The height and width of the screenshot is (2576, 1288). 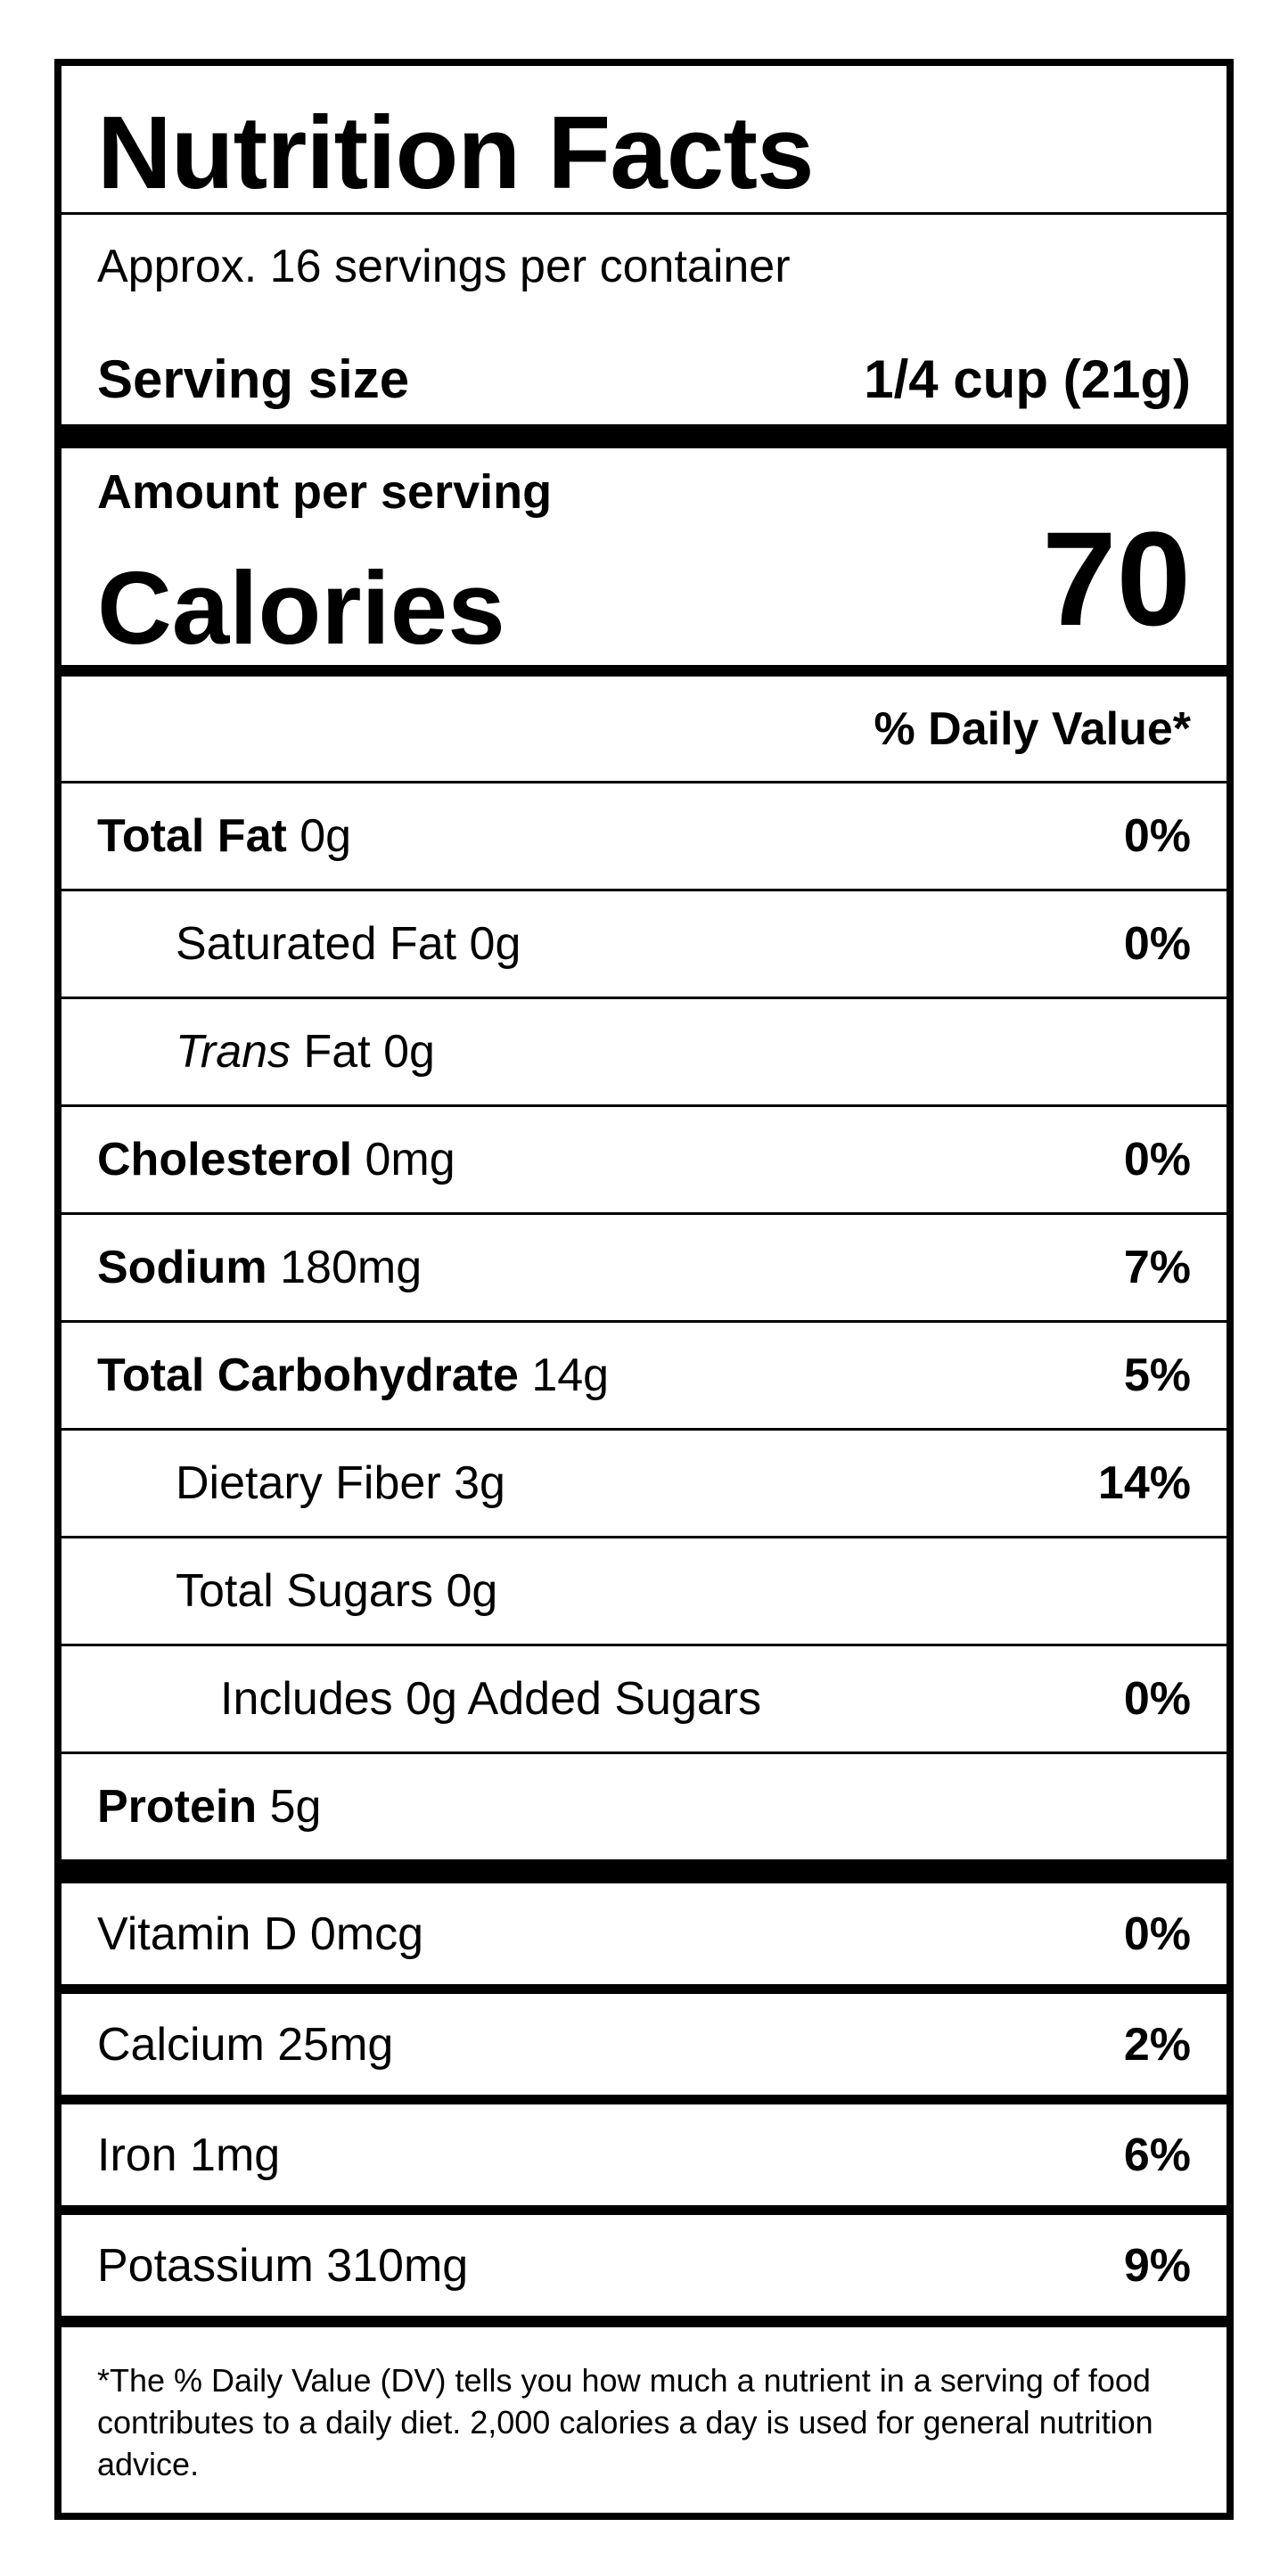 I want to click on nutrient-amount: 14g, so click(x=570, y=1375).